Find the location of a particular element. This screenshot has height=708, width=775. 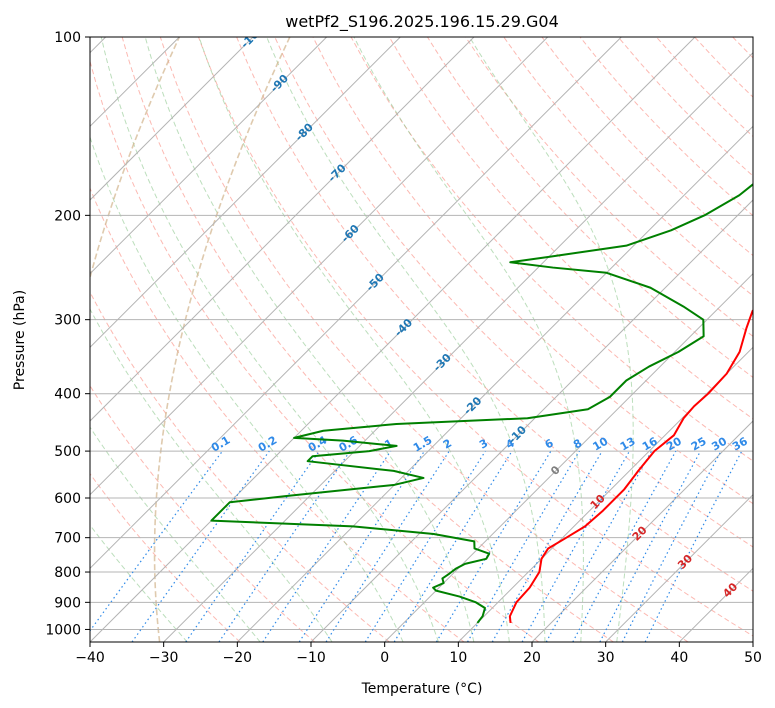

y-tick-label: 400 is located at coordinates (67, 395).